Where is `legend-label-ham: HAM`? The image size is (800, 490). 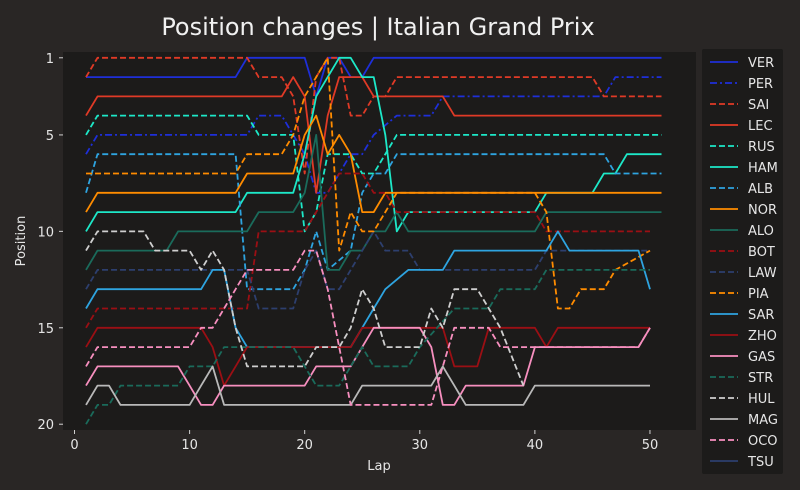
legend-label-ham: HAM is located at coordinates (763, 168).